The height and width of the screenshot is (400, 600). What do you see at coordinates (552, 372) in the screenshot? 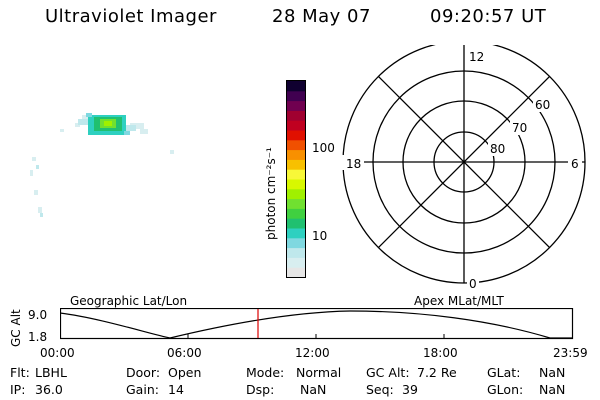
I see `glat-value: NaN` at bounding box center [552, 372].